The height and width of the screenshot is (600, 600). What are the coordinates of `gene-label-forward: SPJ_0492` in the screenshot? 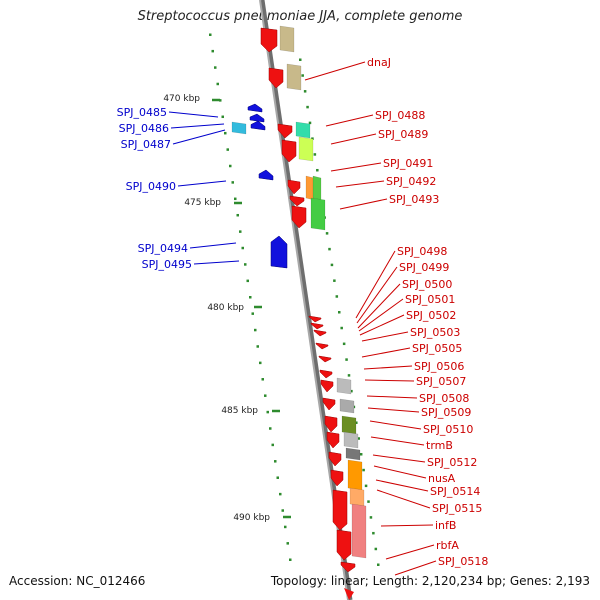 It's located at (411, 181).